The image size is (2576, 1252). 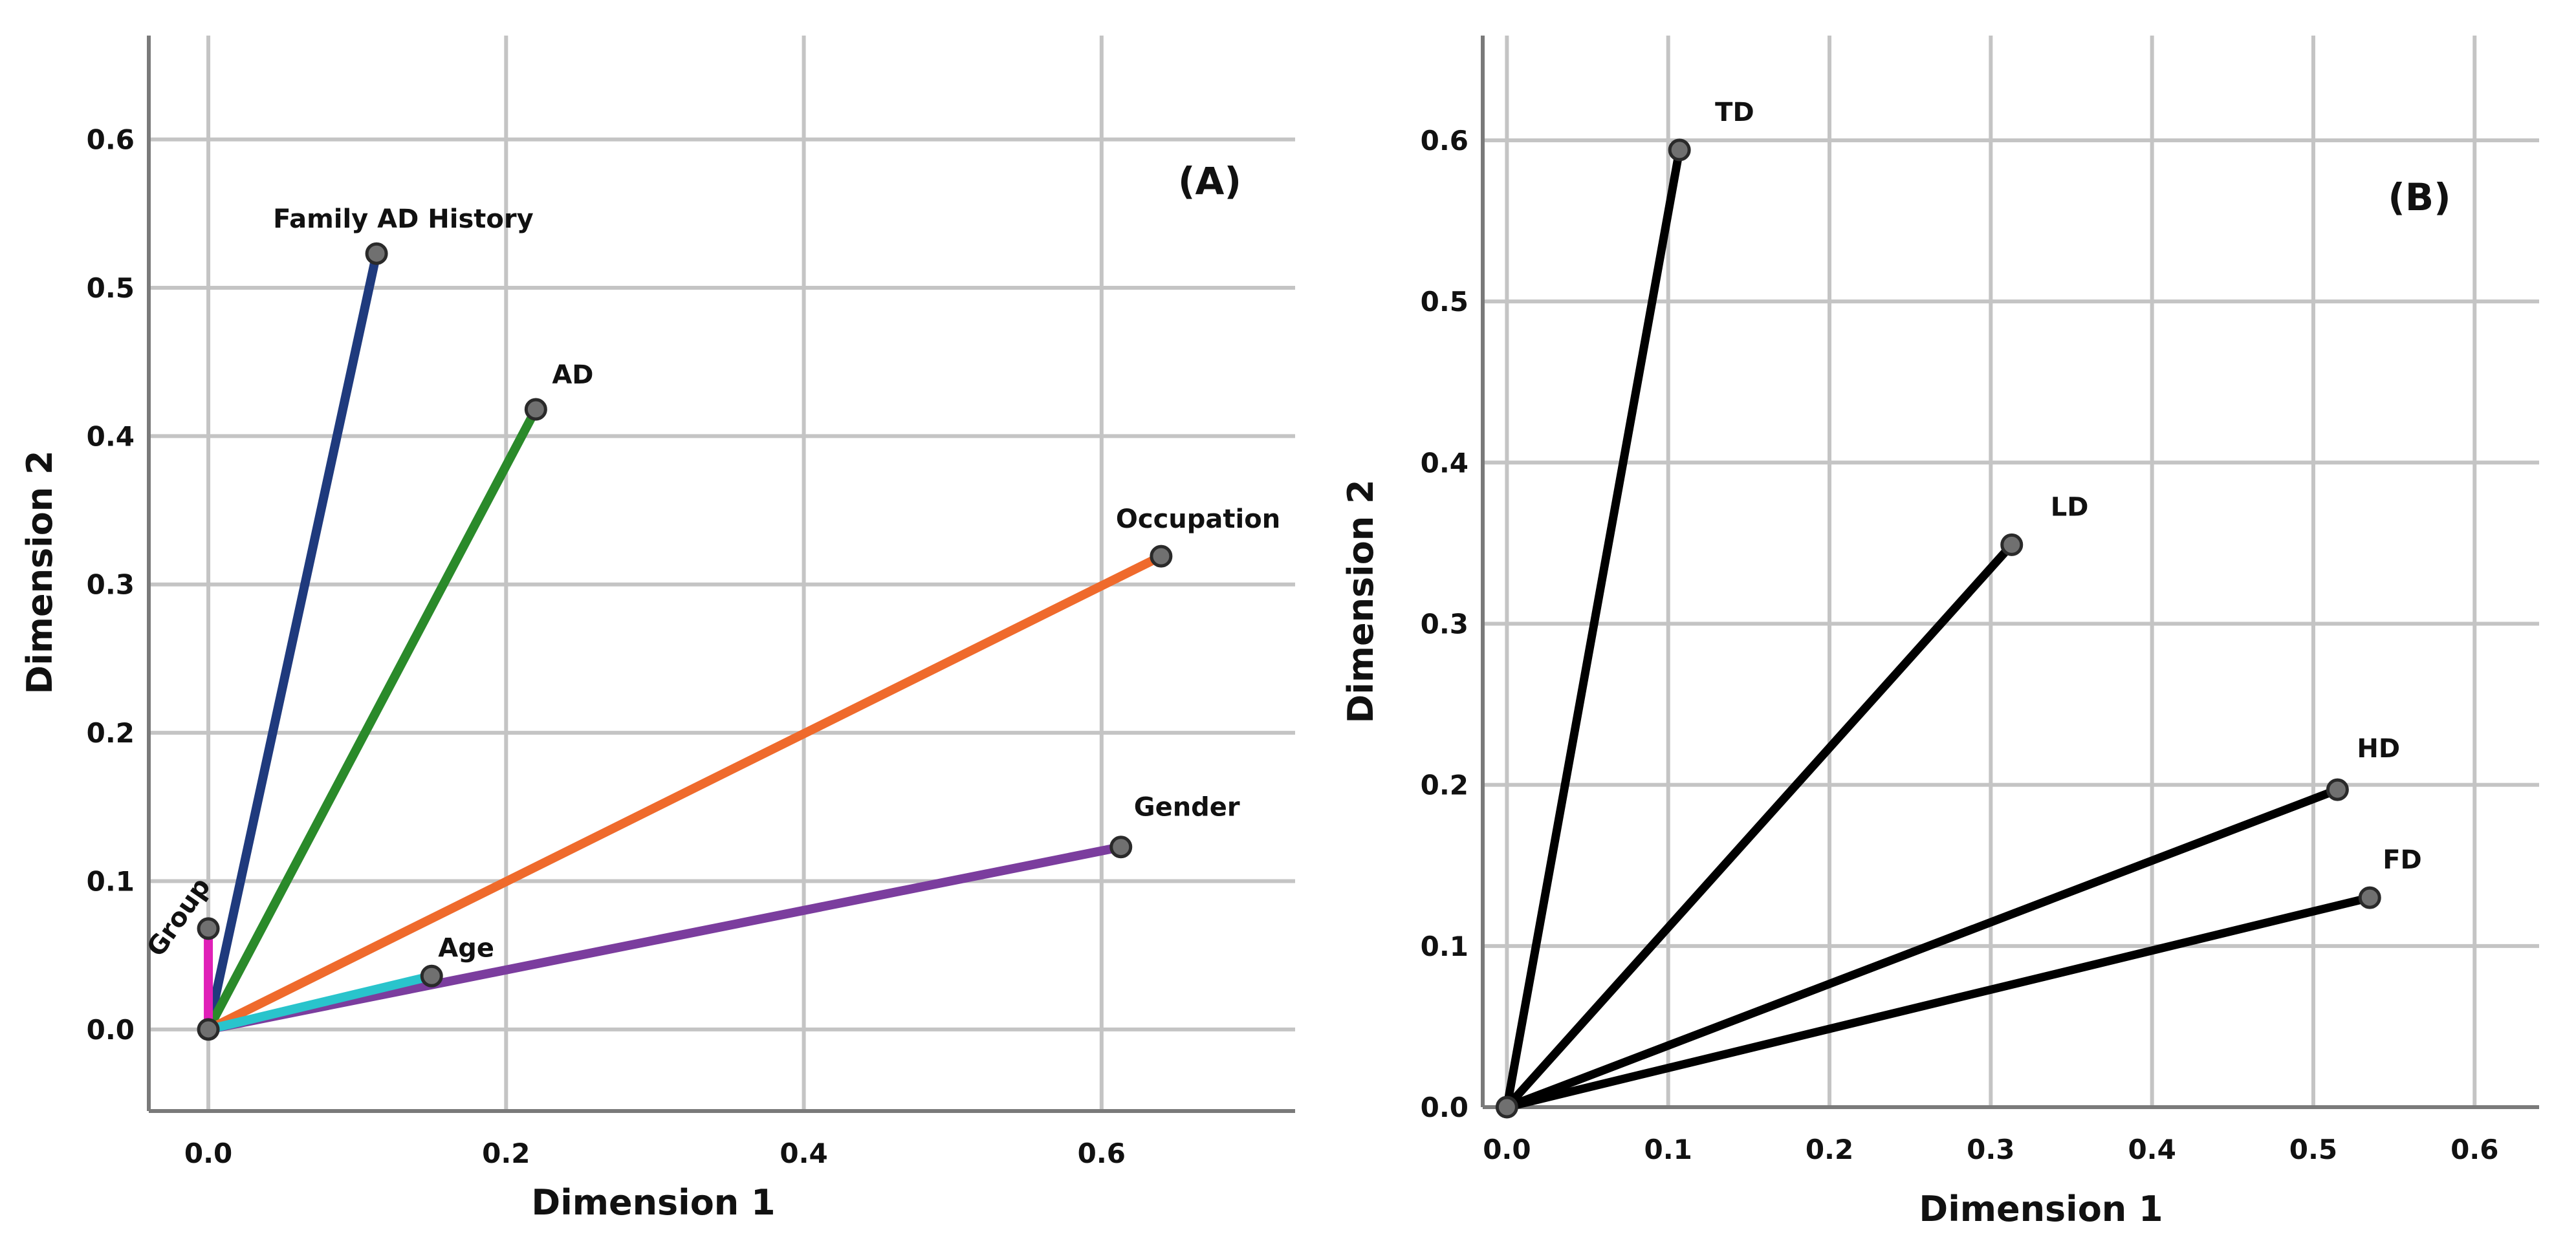 I want to click on panel-b-x-tick-label: 0.6, so click(x=2474, y=1150).